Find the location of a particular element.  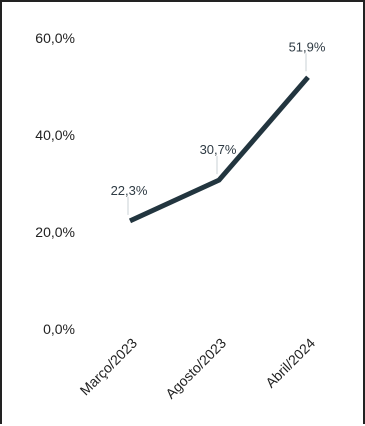

x-tick-label: Agosto/2023 is located at coordinates (195, 368).